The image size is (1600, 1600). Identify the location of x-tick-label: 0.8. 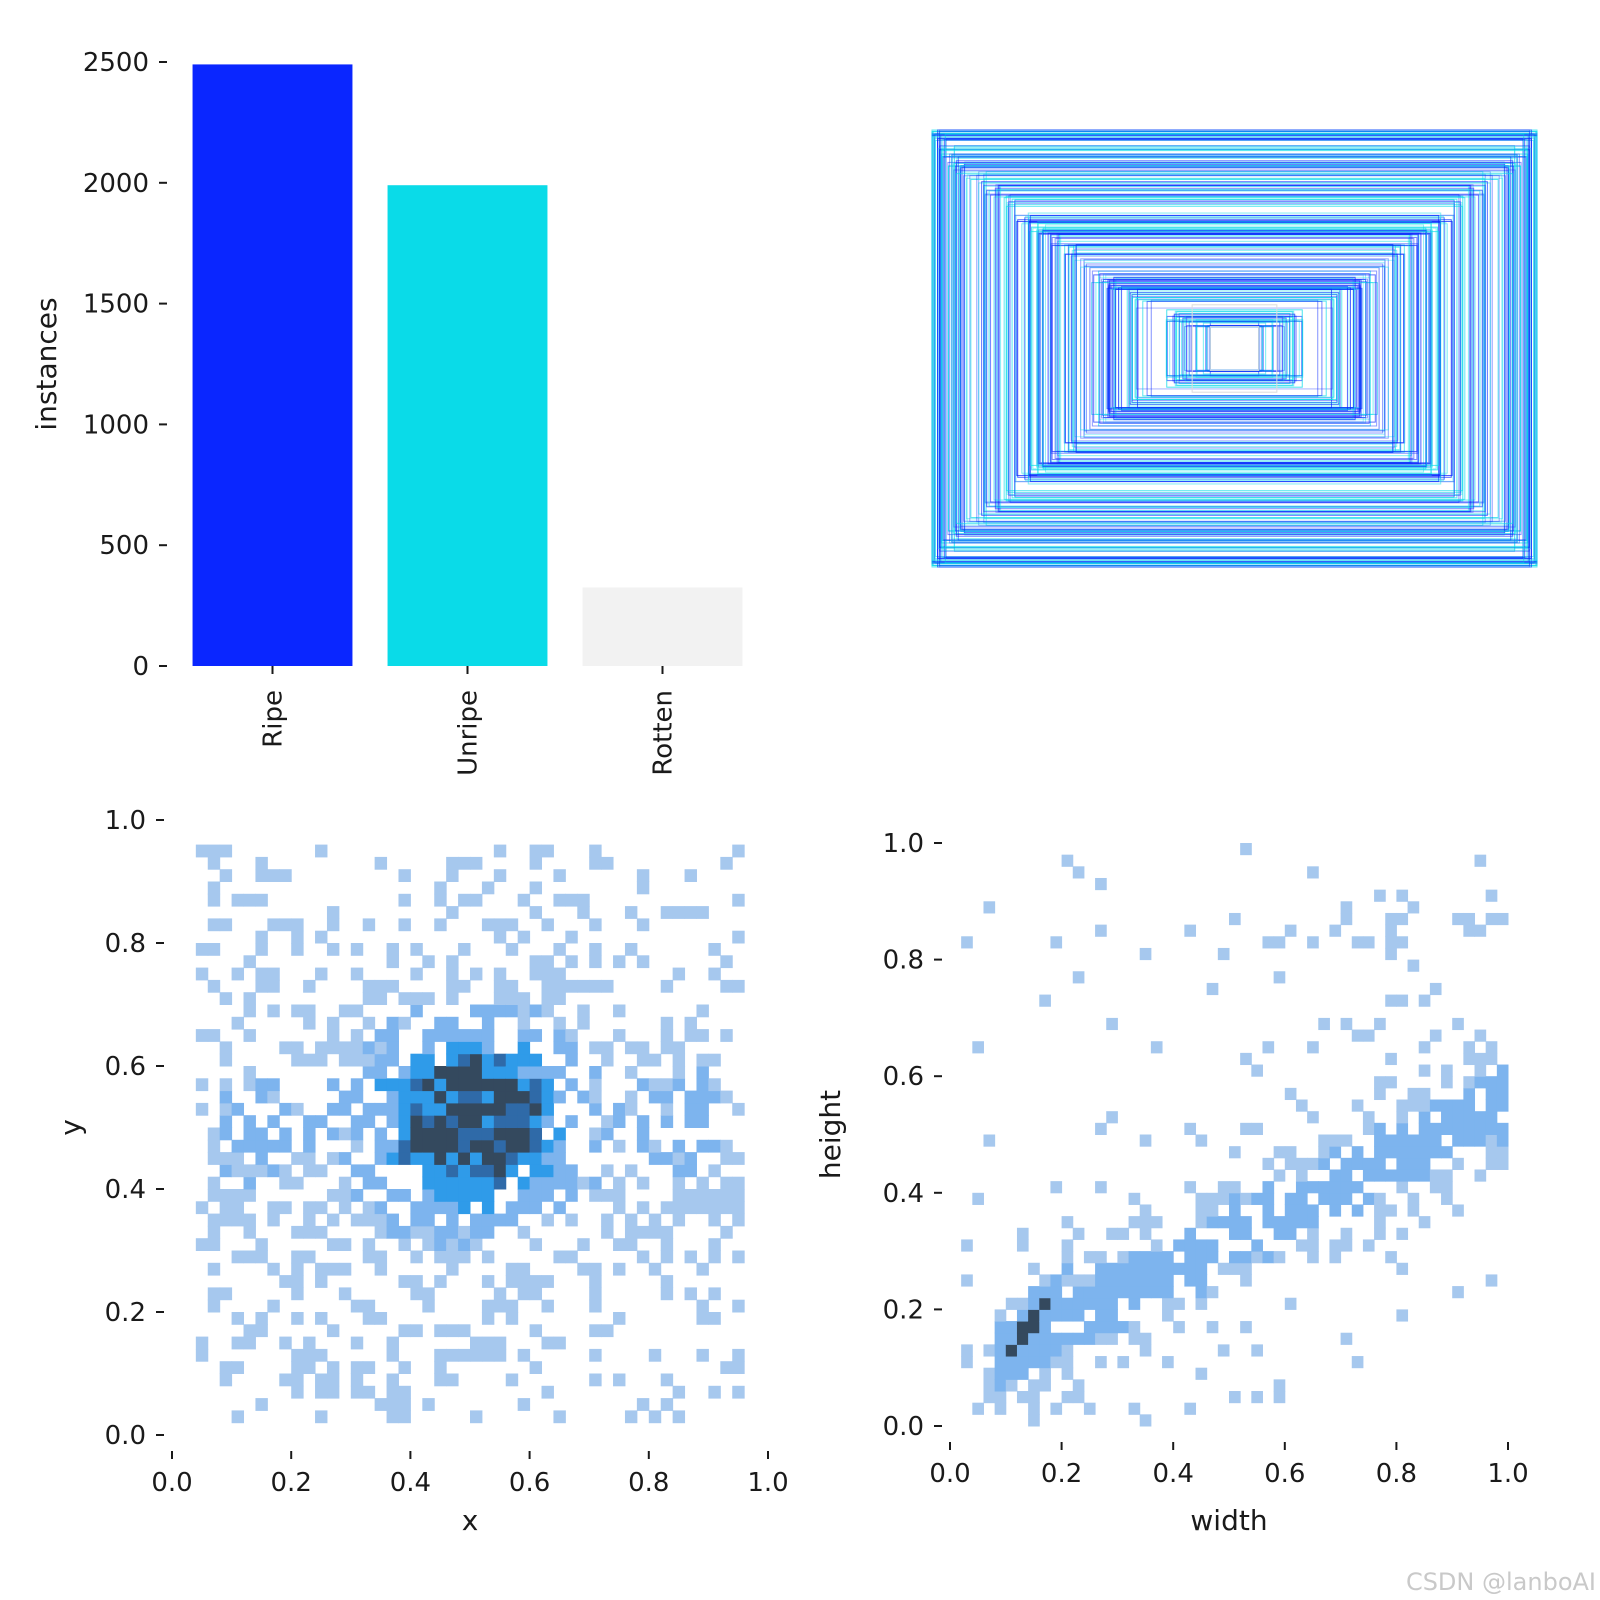
(1396, 1474).